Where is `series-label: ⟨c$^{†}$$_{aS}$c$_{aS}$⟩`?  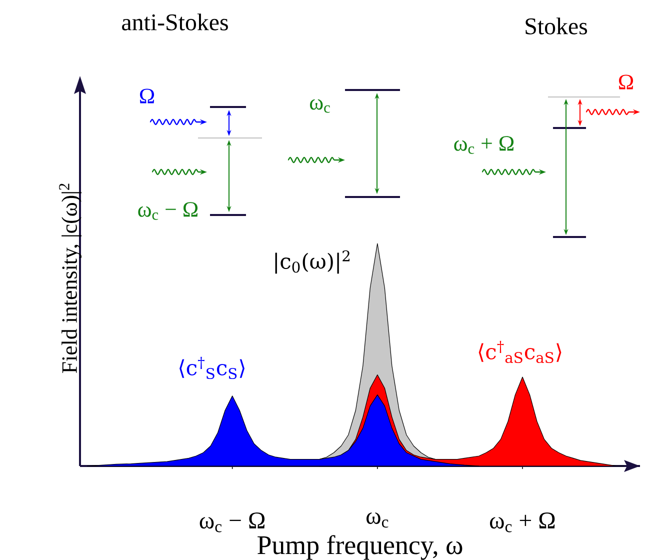
series-label: ⟨c$^{†}$$_{aS}$c$_{aS}$⟩ is located at coordinates (520, 352).